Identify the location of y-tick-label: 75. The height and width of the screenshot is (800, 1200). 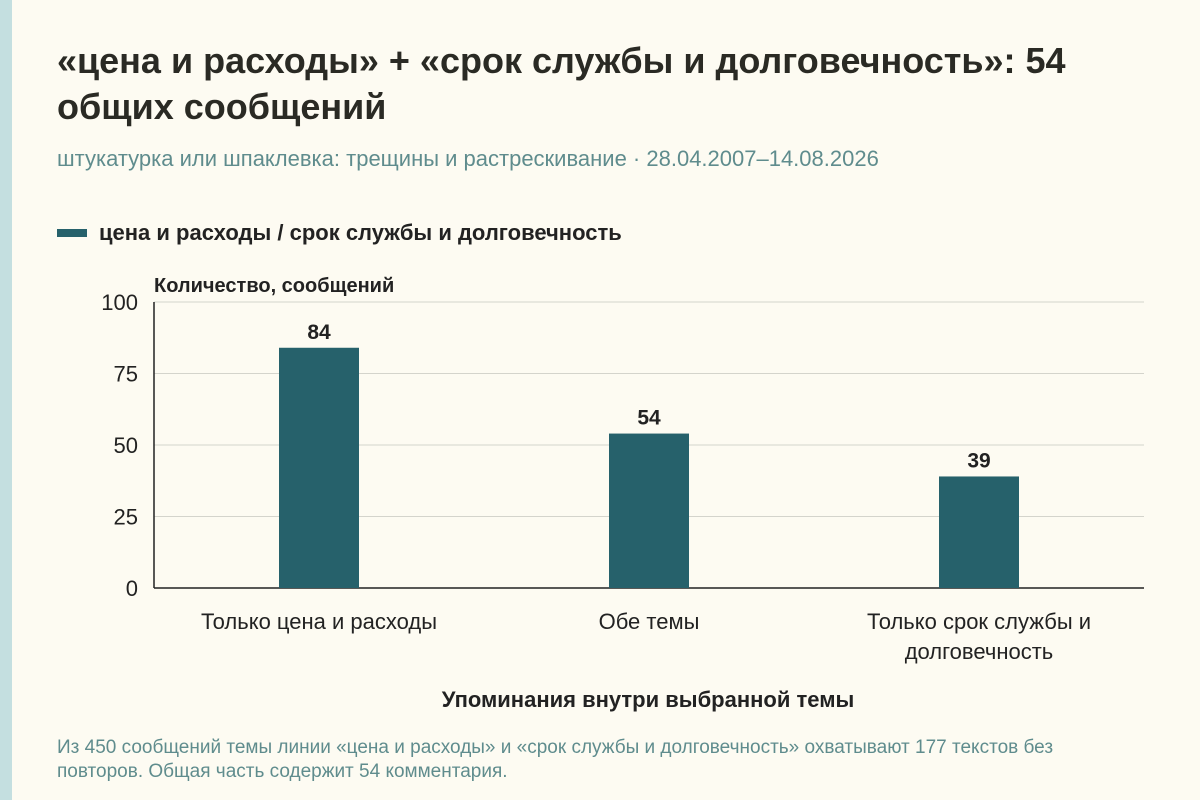
(126, 374).